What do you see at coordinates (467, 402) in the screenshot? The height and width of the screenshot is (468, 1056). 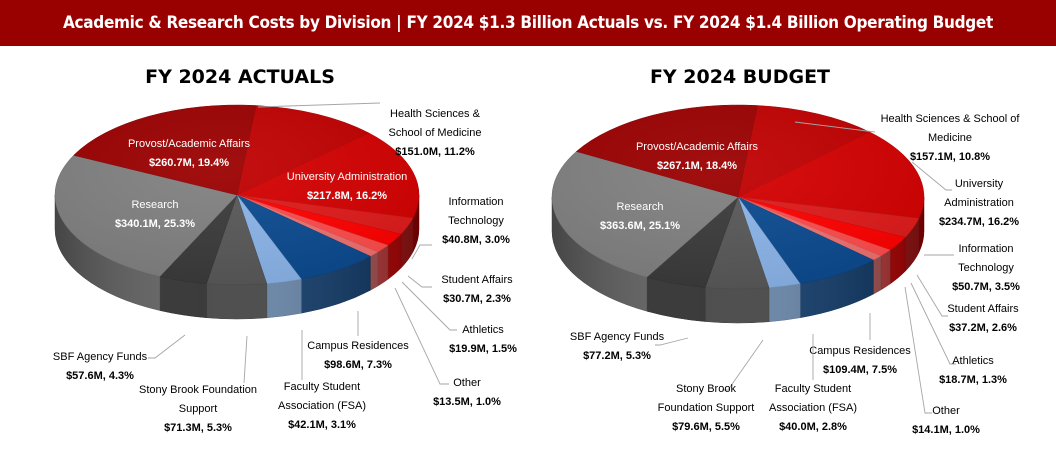 I see `slice-value-other: $13.5M, 1.0%` at bounding box center [467, 402].